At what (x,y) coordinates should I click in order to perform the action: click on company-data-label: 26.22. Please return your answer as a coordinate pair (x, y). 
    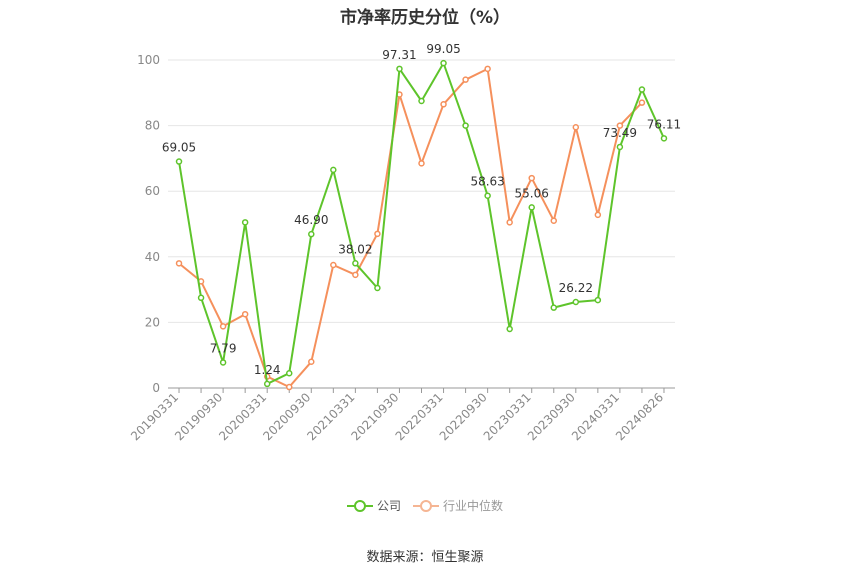
    Looking at the image, I should click on (576, 288).